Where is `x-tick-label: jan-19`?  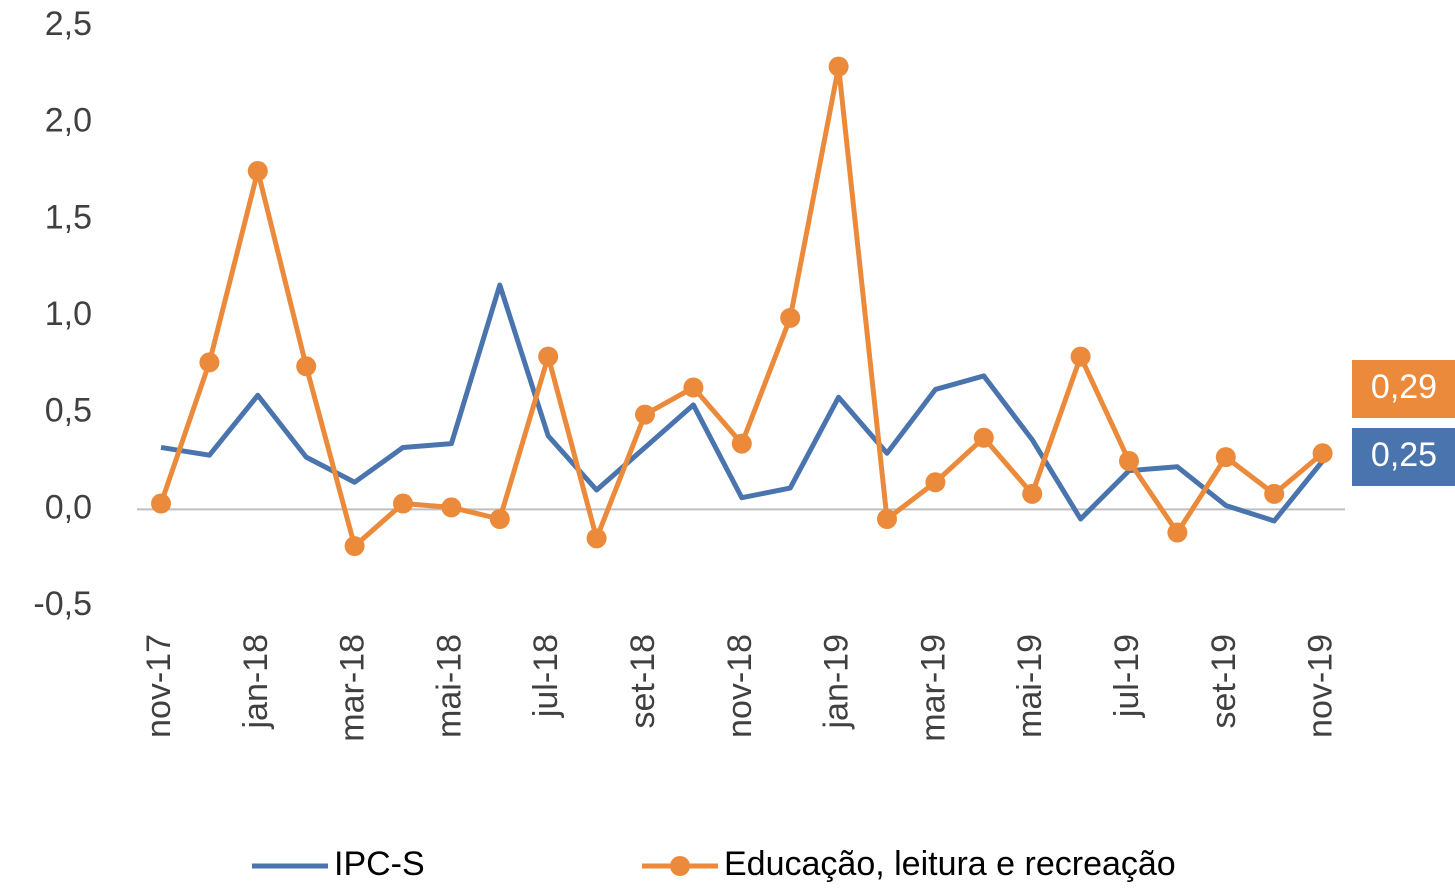
x-tick-label: jan-19 is located at coordinates (837, 682).